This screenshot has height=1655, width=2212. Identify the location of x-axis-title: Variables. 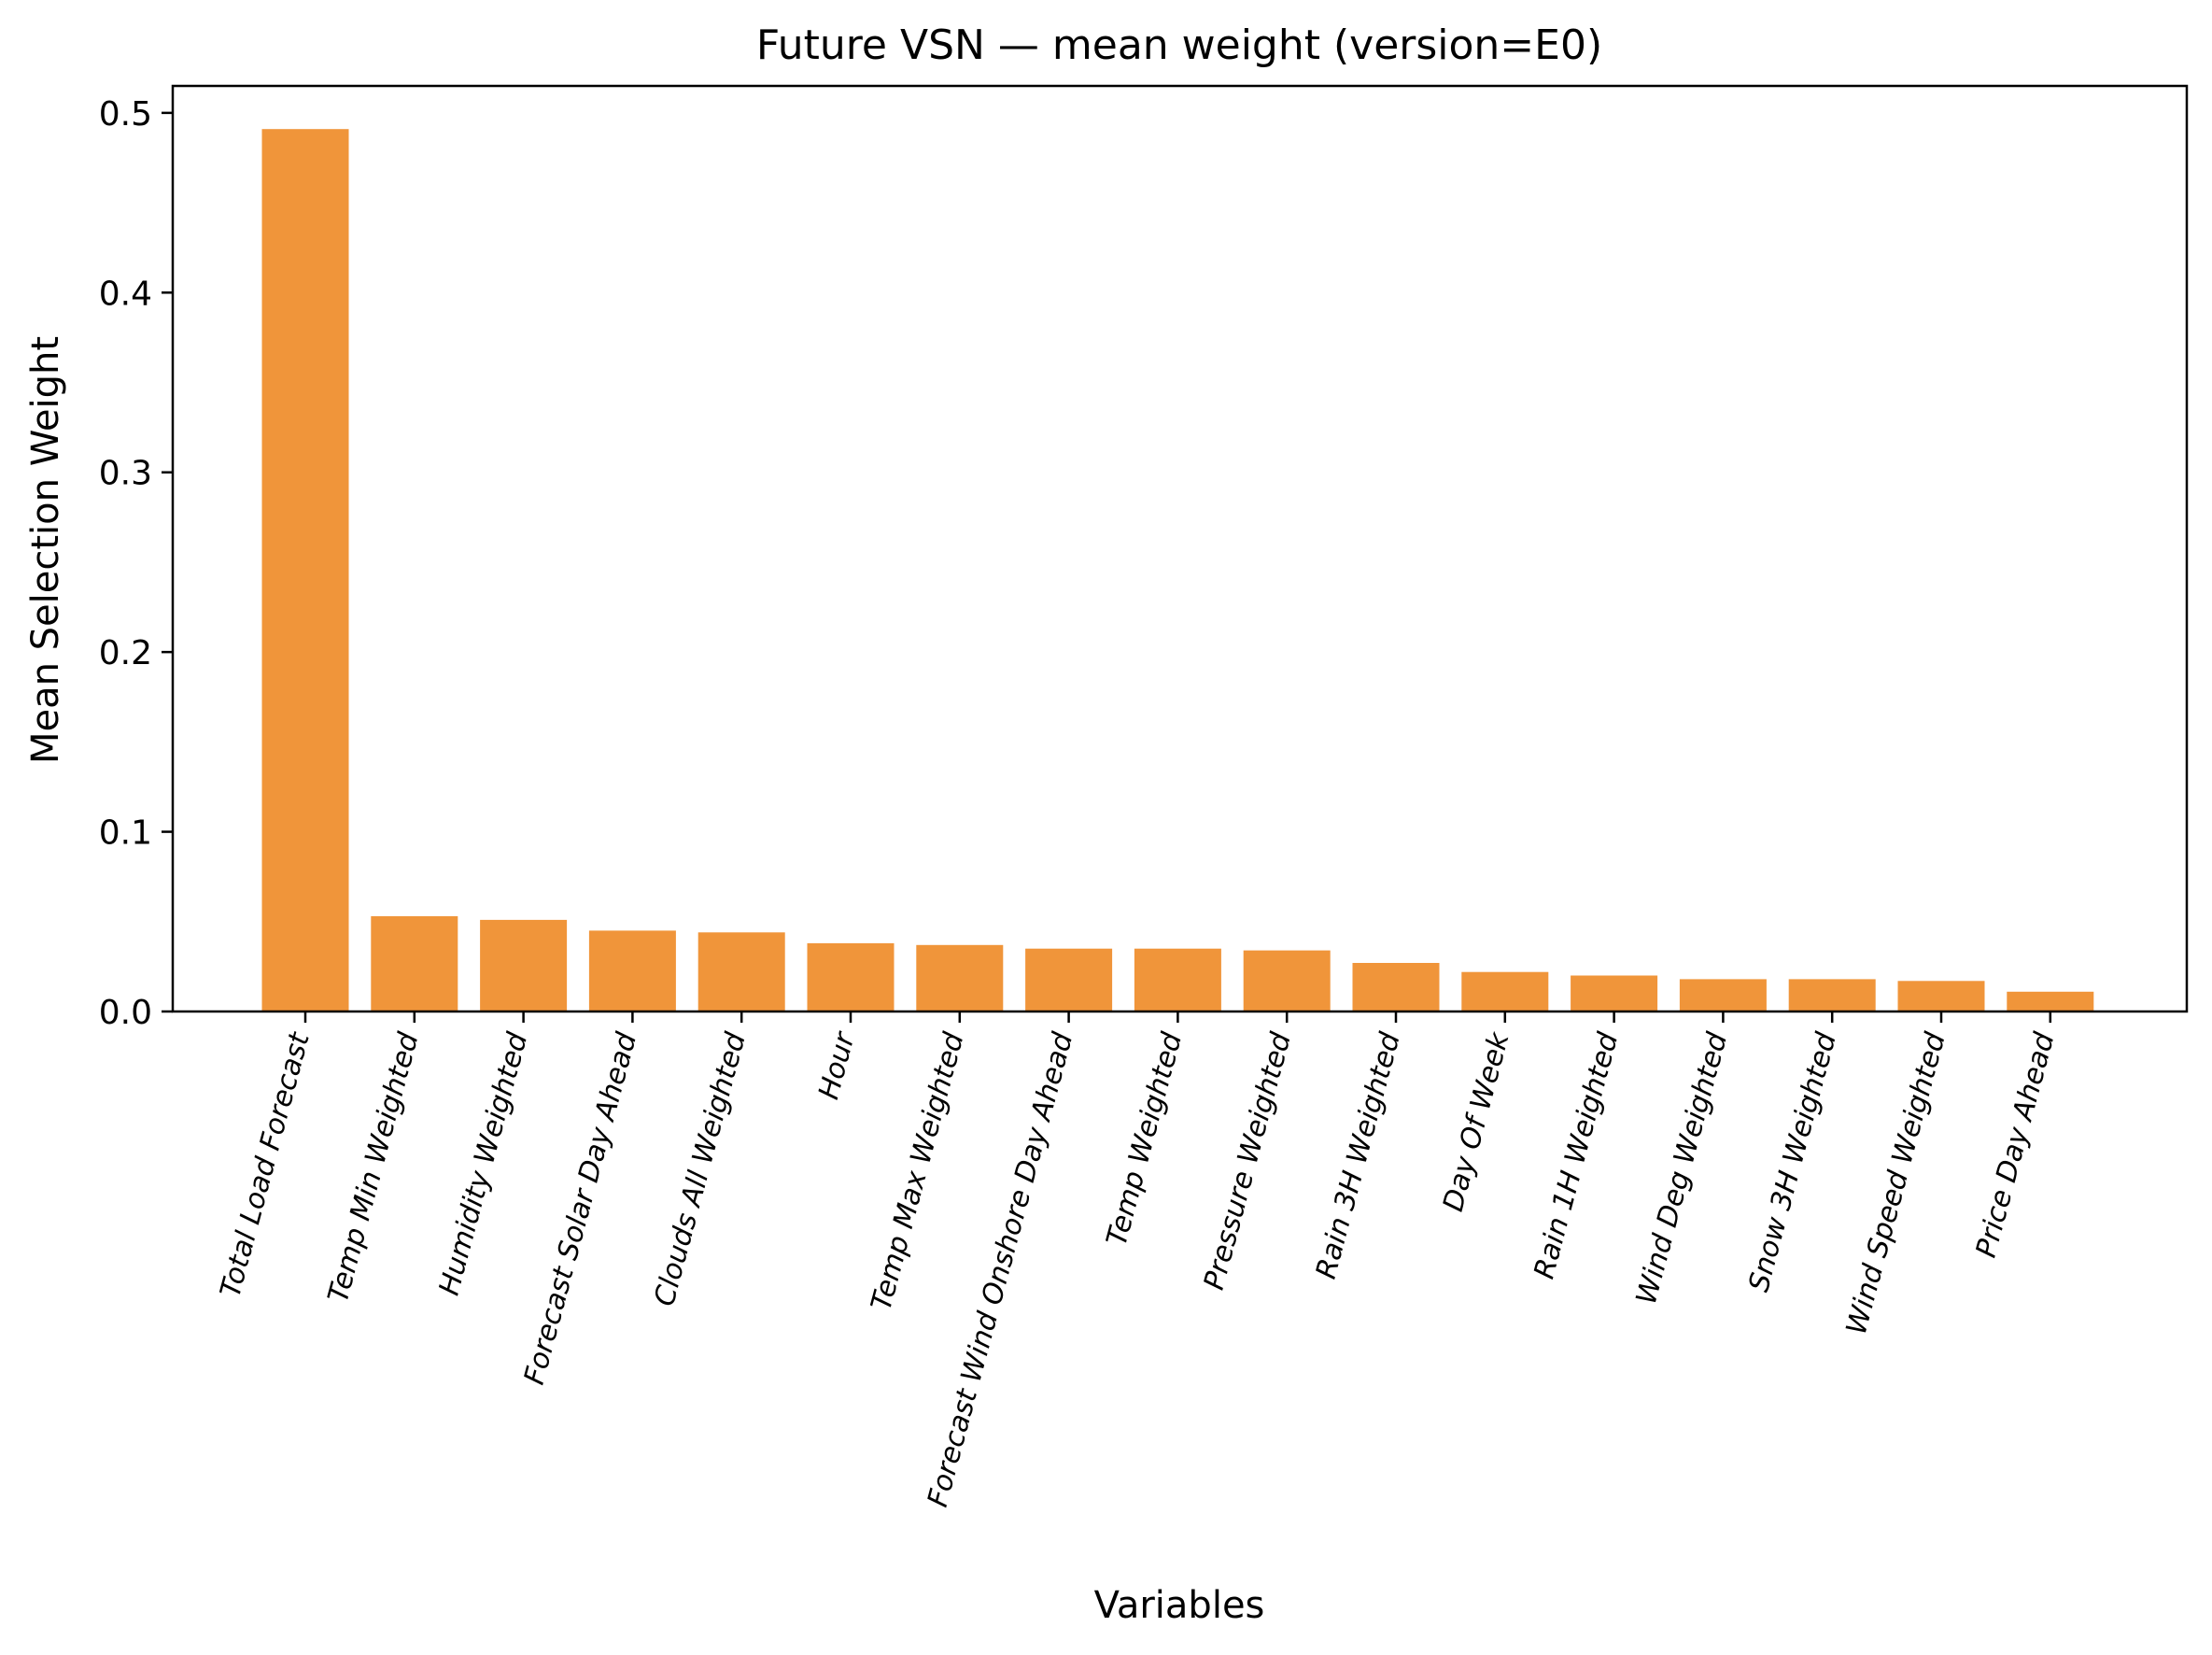
(1179, 1606).